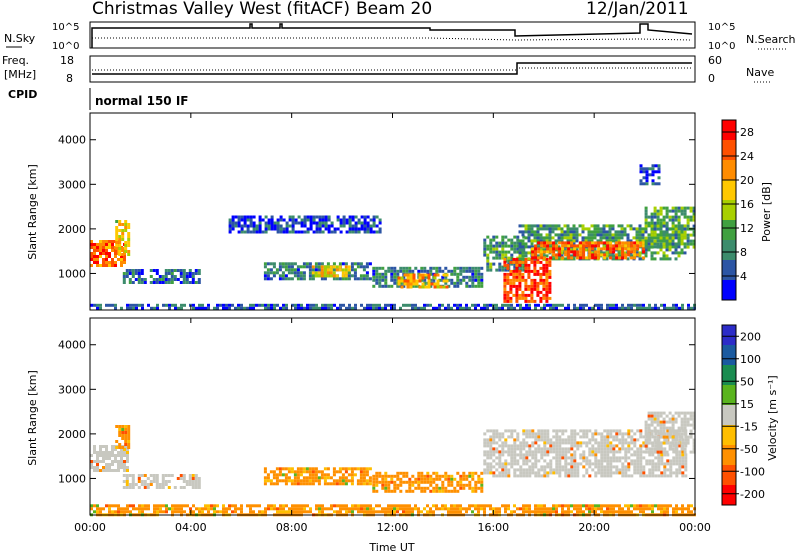 The image size is (800, 554). Describe the element at coordinates (747, 156) in the screenshot. I see `colorbar-tick-label: 24` at that location.